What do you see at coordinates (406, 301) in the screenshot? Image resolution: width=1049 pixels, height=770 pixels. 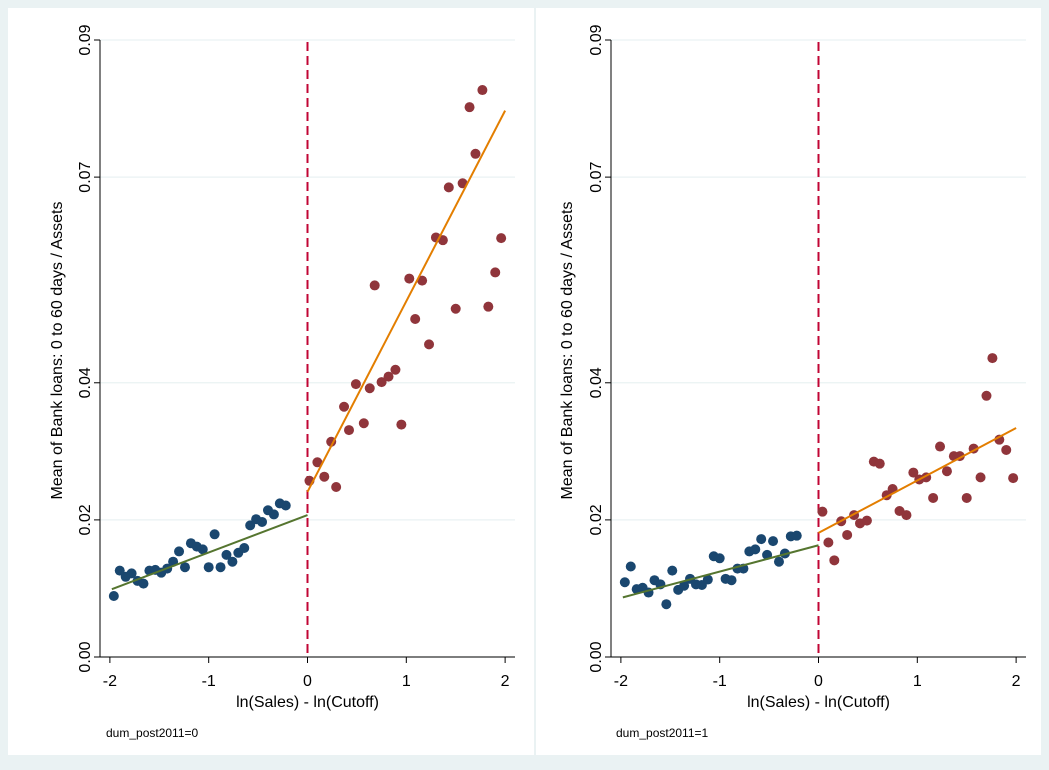 I see `fit-line-right` at bounding box center [406, 301].